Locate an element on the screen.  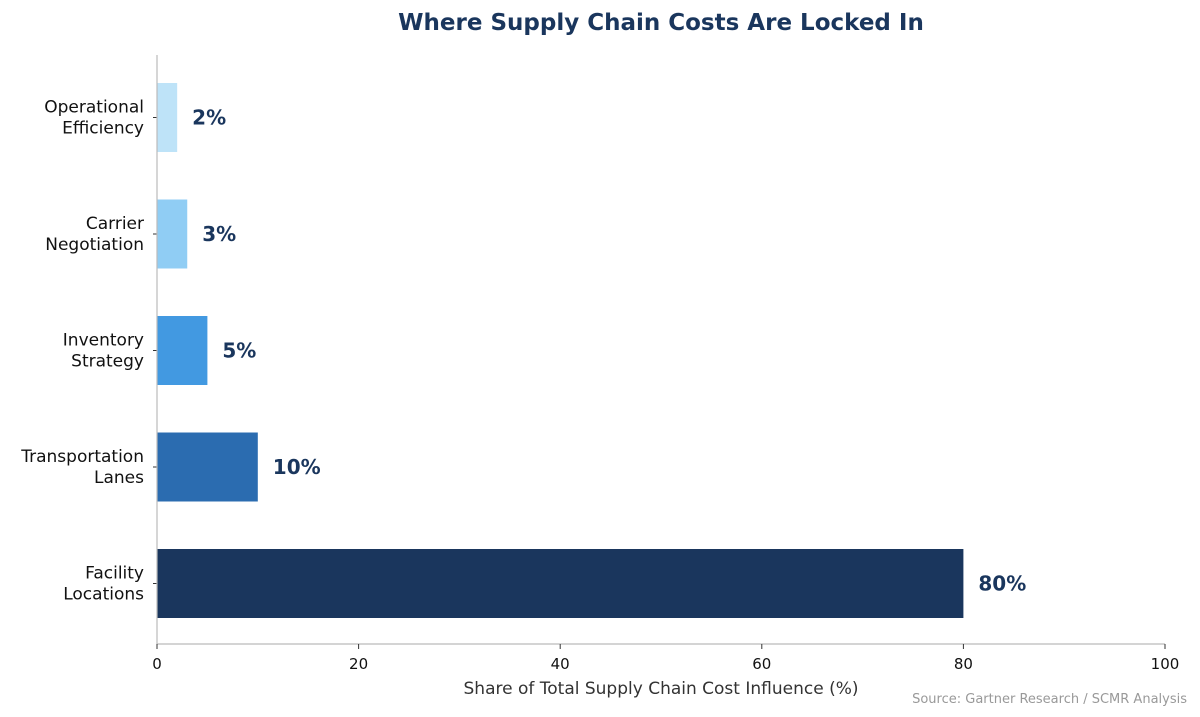
source-note: Source: Gartner Research / SCMR Analysis is located at coordinates (1049, 699).